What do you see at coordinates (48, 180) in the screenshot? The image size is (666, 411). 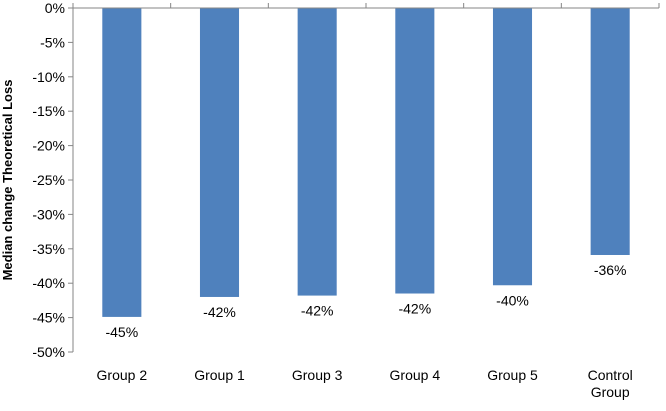 I see `y-tick-label: -25%` at bounding box center [48, 180].